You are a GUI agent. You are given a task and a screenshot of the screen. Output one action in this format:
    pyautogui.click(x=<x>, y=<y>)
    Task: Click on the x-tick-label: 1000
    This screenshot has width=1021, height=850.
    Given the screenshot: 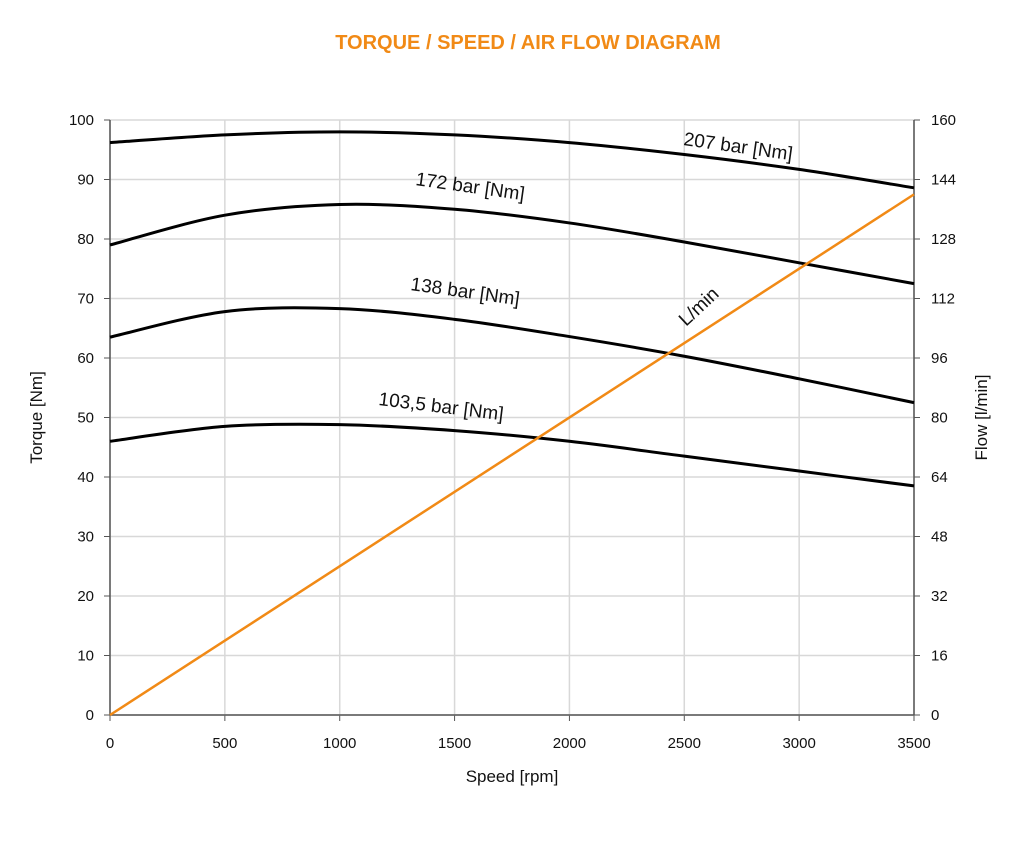 What is the action you would take?
    pyautogui.click(x=339, y=743)
    